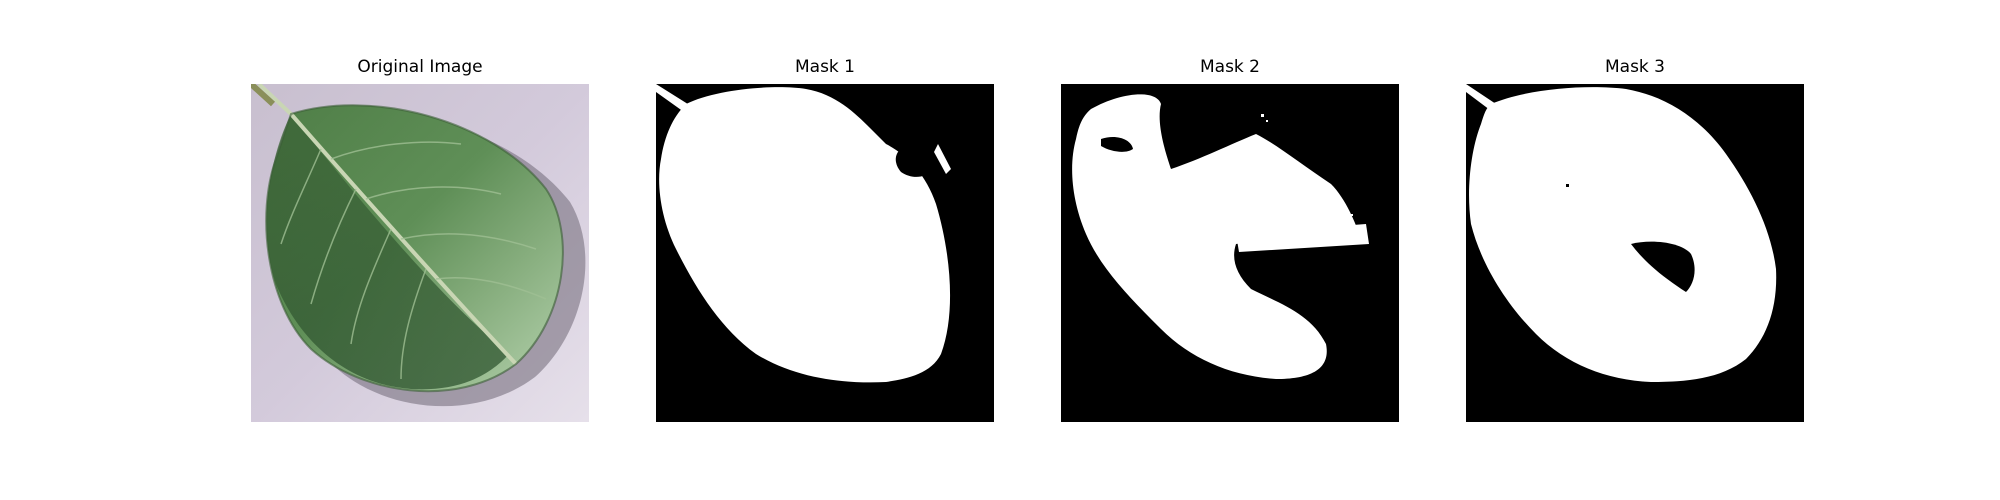  I want to click on mask-3-image, so click(1635, 253).